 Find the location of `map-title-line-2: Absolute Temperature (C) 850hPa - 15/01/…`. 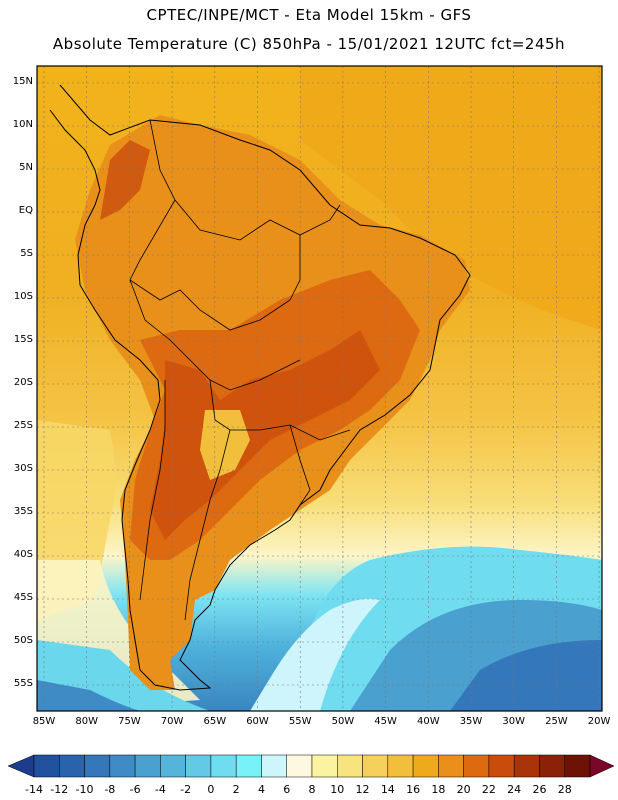

map-title-line-2: Absolute Temperature (C) 850hPa - 15/01/… is located at coordinates (309, 44).